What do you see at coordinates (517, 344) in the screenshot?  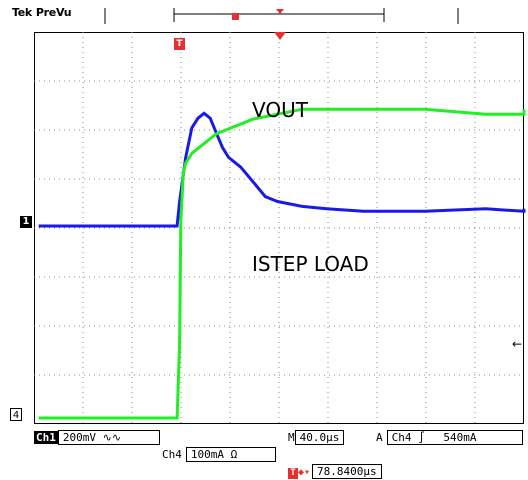 I see `offscreen-arrow-icon: ←` at bounding box center [517, 344].